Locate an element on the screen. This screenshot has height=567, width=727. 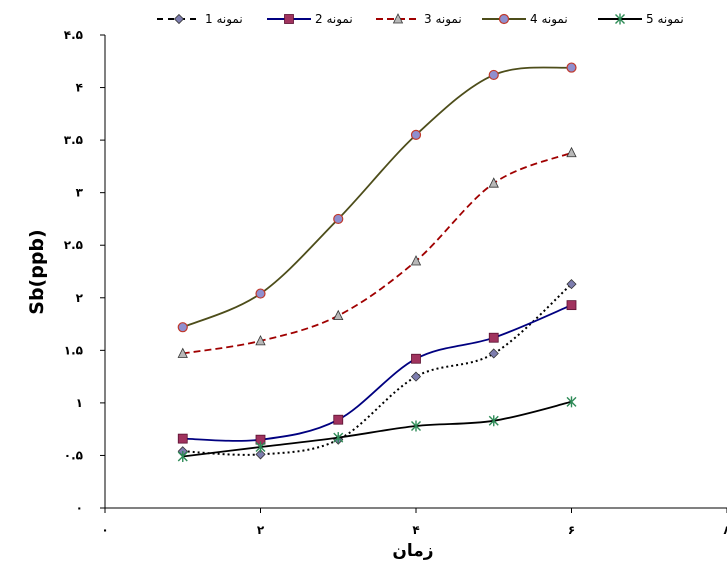
x-tick-label: ۲ is located at coordinates (261, 530).